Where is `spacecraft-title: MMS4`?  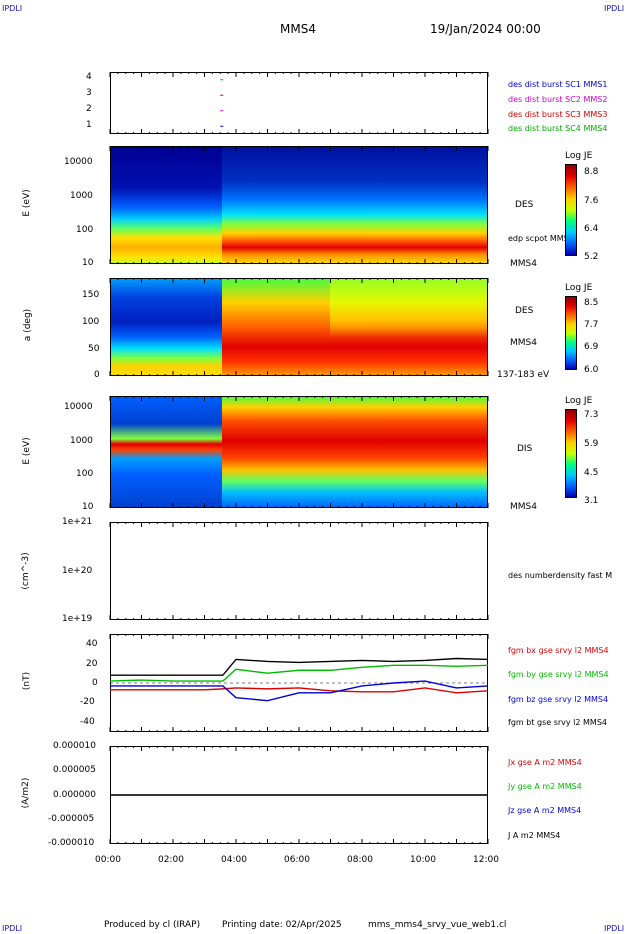
spacecraft-title: MMS4 is located at coordinates (298, 29).